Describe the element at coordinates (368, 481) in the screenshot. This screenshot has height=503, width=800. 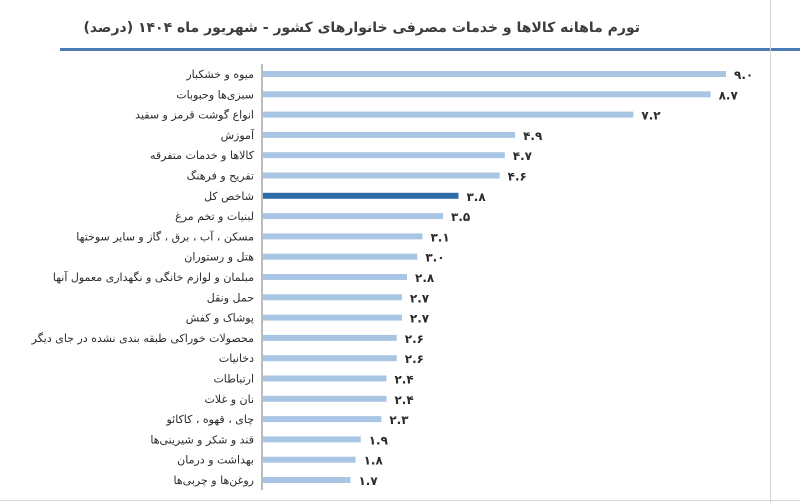
I see `value-label-20: ۱.۷` at that location.